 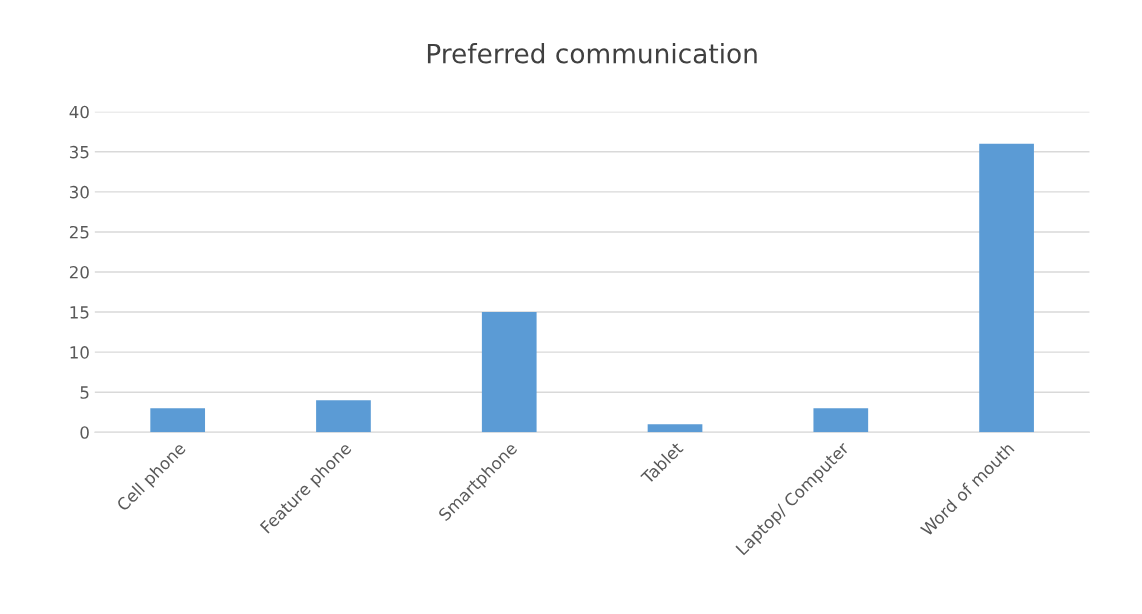 What do you see at coordinates (84, 392) in the screenshot?
I see `y-tick-label: 5` at bounding box center [84, 392].